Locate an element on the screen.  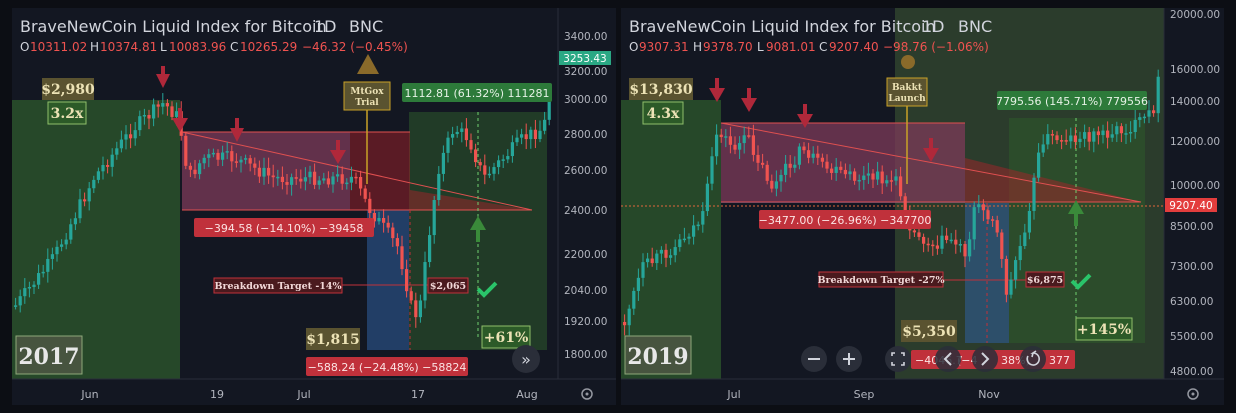
y-tick-label: 2600.00 is located at coordinates (585, 171).